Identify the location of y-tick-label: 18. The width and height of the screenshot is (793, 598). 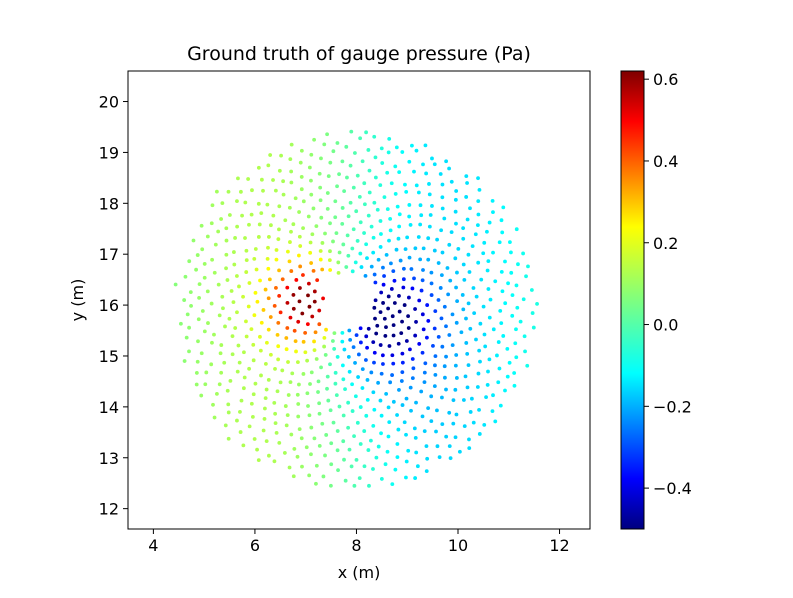
(109, 203).